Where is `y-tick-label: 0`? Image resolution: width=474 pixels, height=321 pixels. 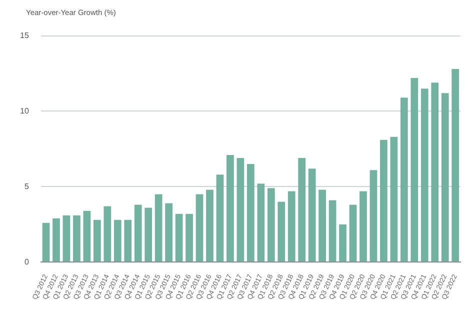
y-tick-label: 0 is located at coordinates (27, 261).